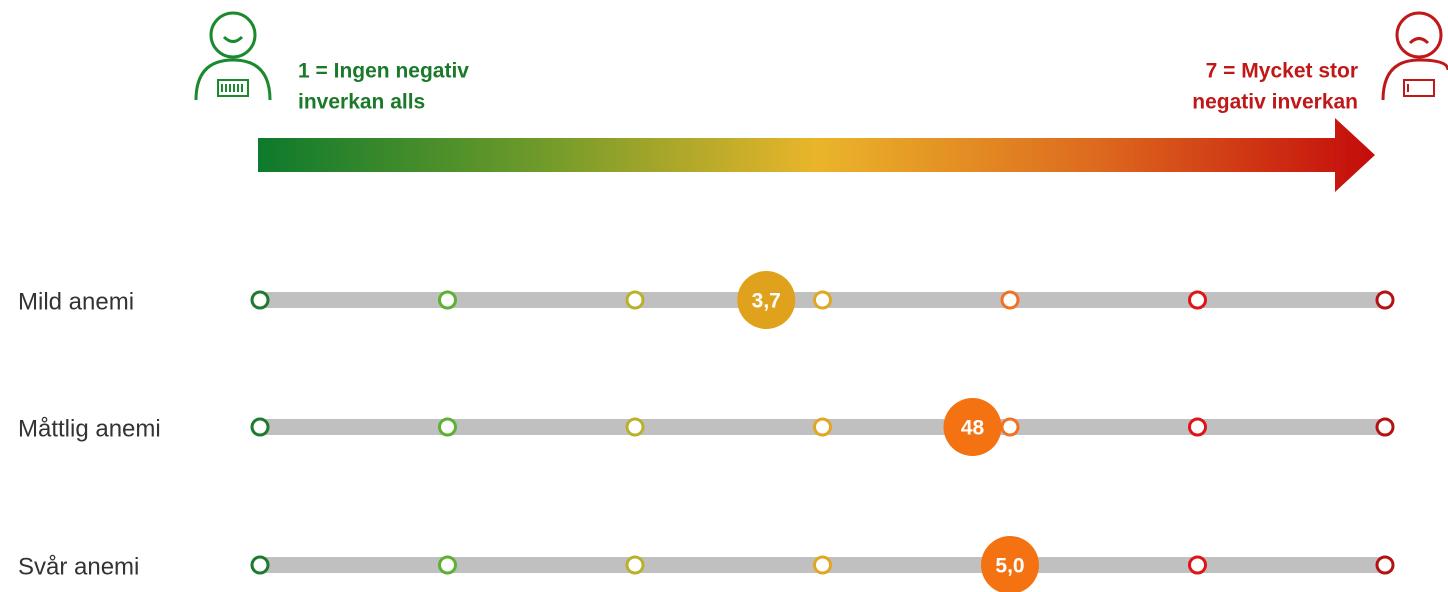 Image resolution: width=1448 pixels, height=592 pixels. Describe the element at coordinates (816, 155) in the screenshot. I see `gradient-arrow` at that location.